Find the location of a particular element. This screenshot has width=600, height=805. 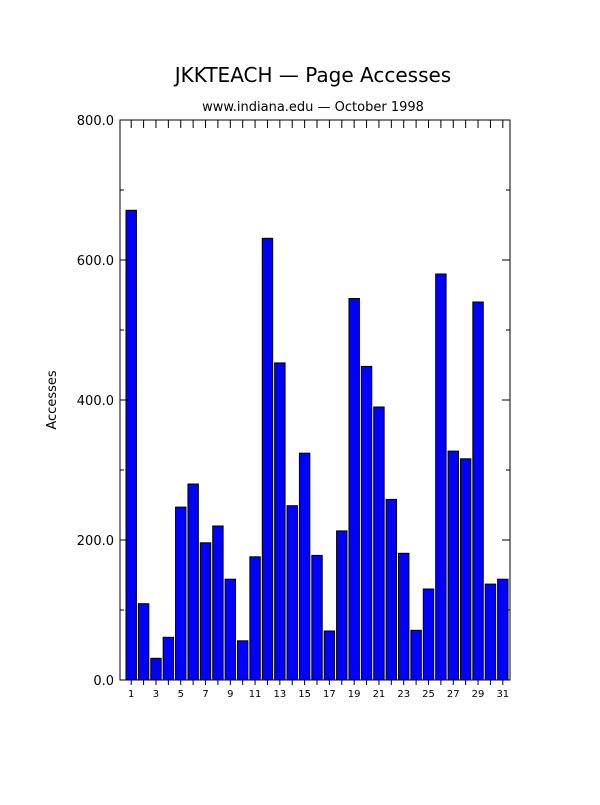

x-tick-label: 19 is located at coordinates (354, 694).